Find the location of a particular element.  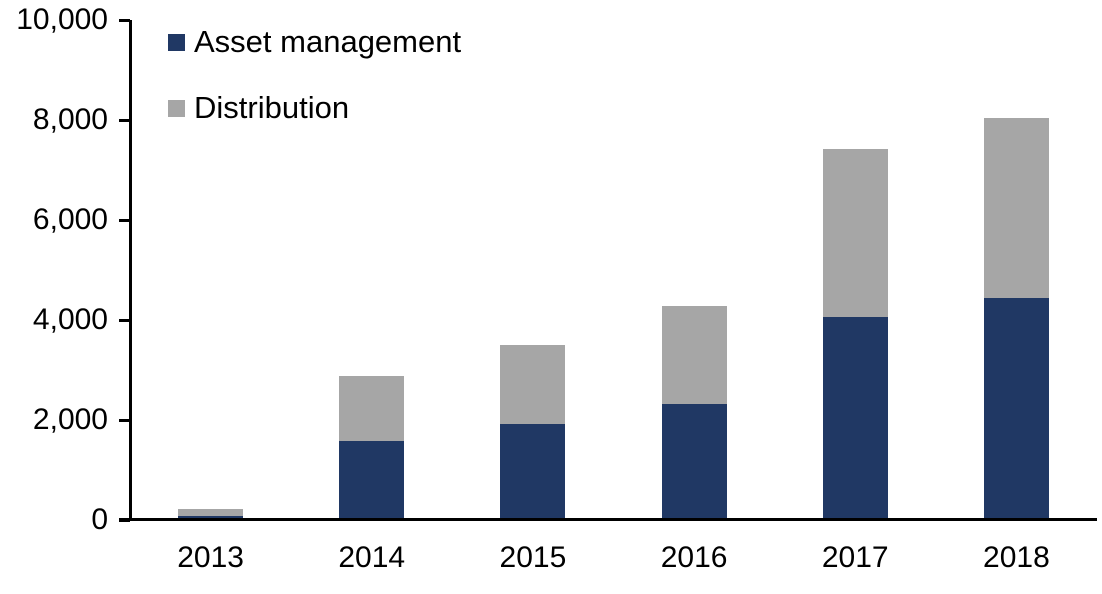

x-axis-line is located at coordinates (608, 519).